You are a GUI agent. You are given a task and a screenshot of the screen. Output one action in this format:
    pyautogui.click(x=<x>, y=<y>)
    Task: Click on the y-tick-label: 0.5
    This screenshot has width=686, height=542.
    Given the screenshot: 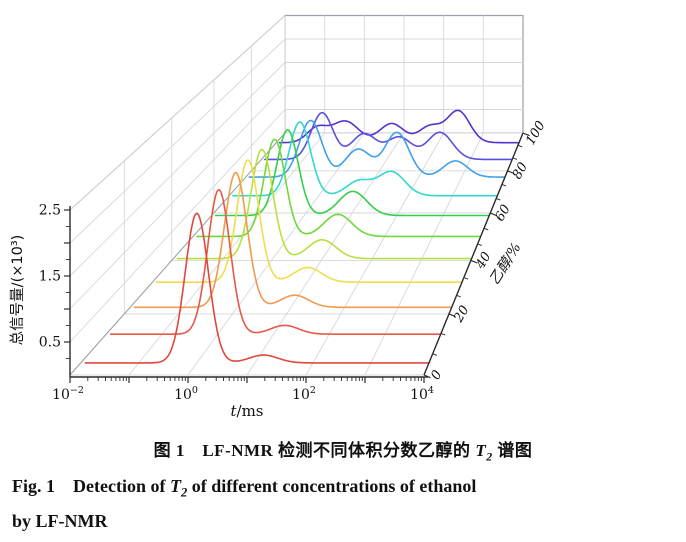 What is the action you would take?
    pyautogui.click(x=50, y=343)
    